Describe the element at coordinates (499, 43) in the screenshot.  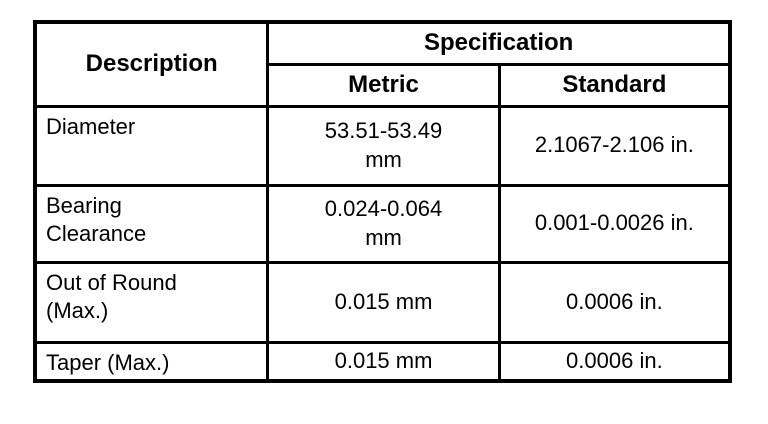
I see `header-specification: Specification` at that location.